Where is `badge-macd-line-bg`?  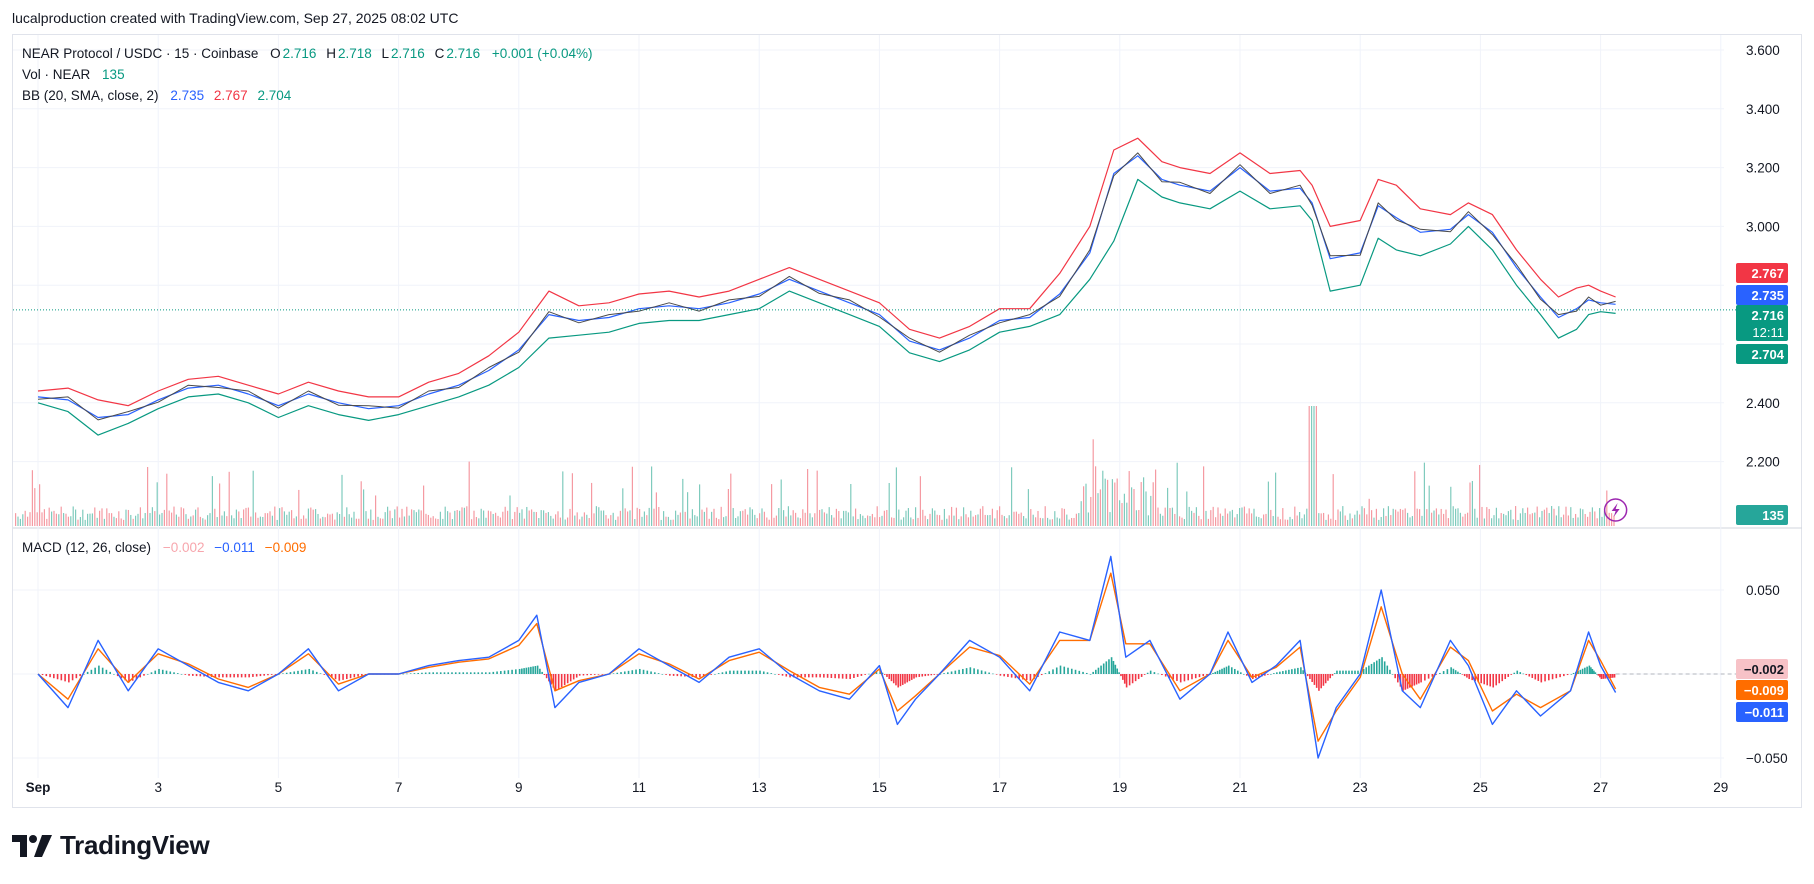
badge-macd-line-bg is located at coordinates (1762, 712).